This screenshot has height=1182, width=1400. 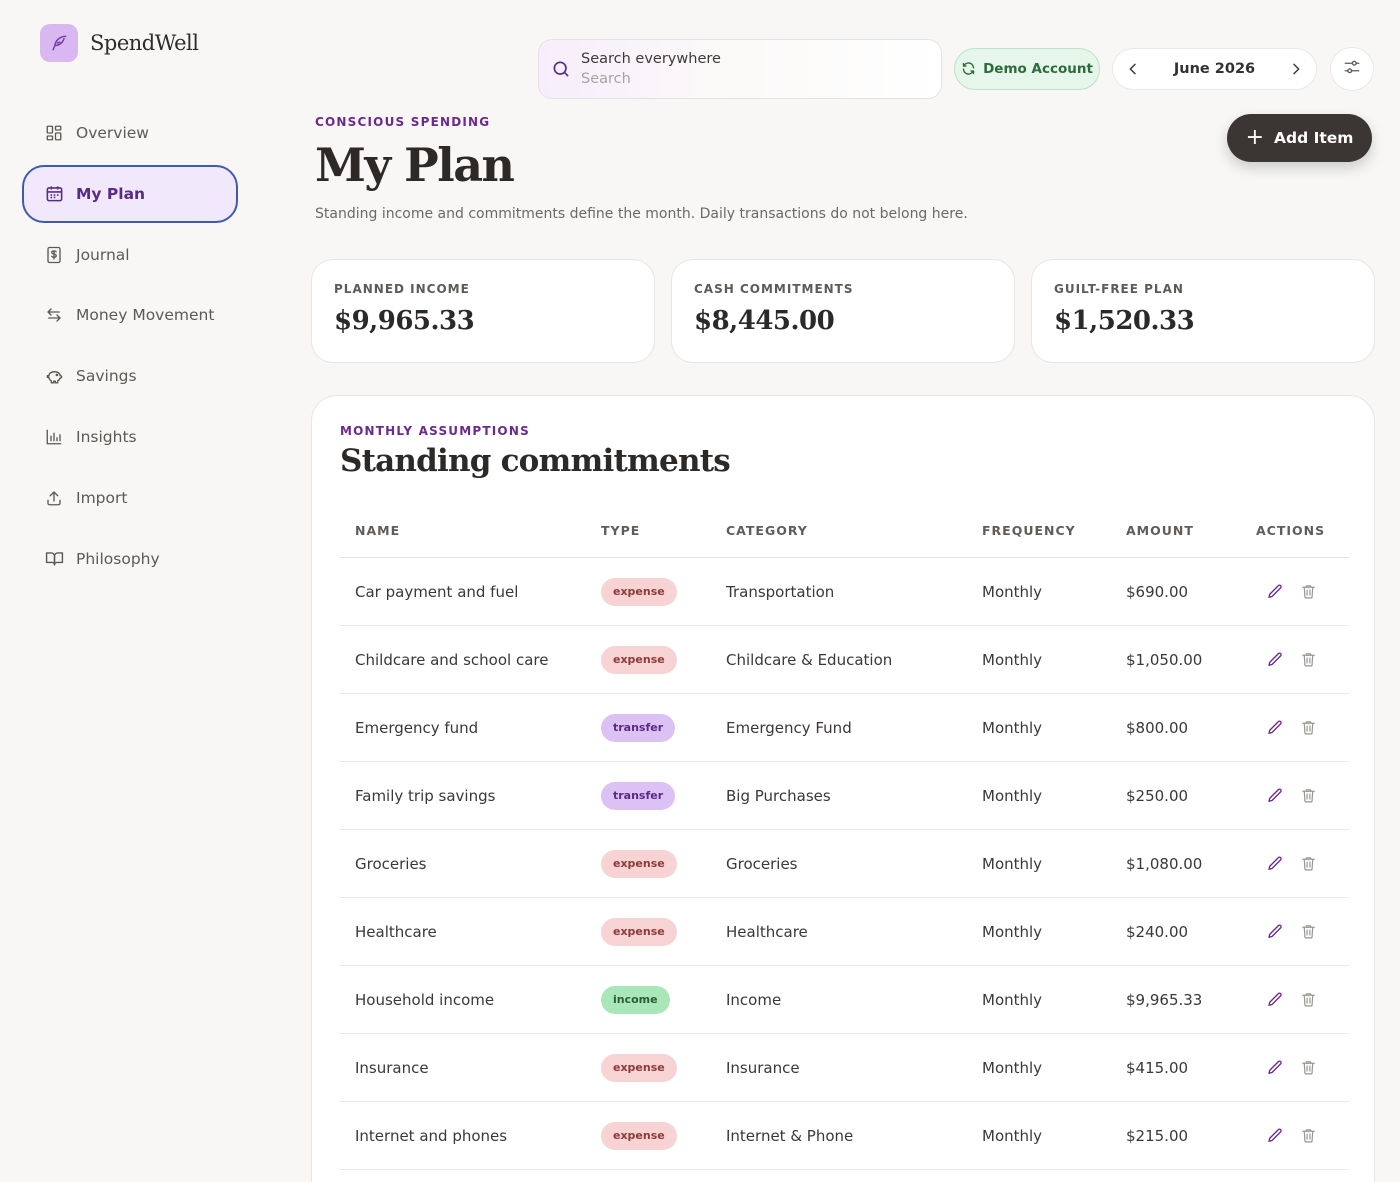 I want to click on sidebar-item-label: Import, so click(x=102, y=497).